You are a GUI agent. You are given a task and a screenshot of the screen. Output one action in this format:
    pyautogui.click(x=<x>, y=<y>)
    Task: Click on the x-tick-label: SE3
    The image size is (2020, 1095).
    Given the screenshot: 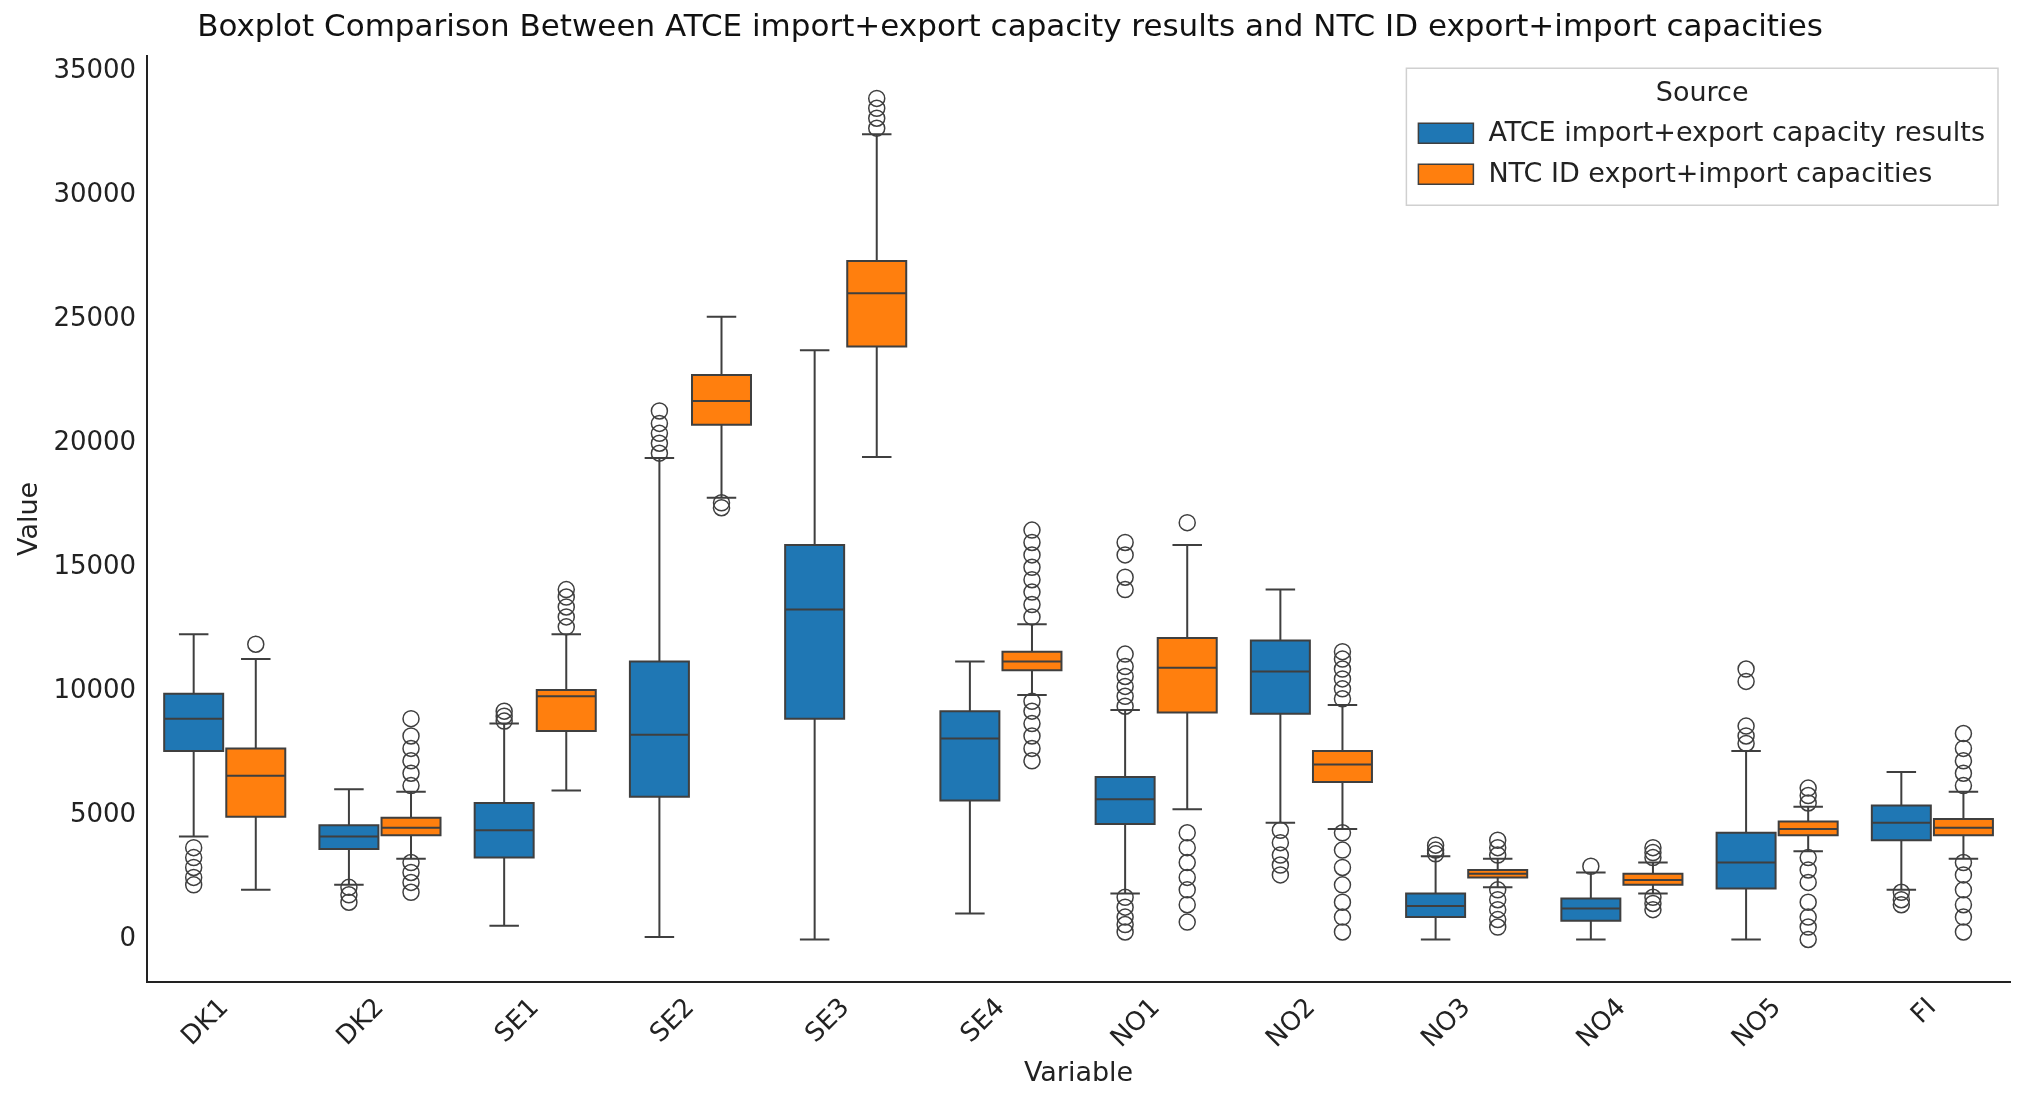 What is the action you would take?
    pyautogui.click(x=826, y=1019)
    